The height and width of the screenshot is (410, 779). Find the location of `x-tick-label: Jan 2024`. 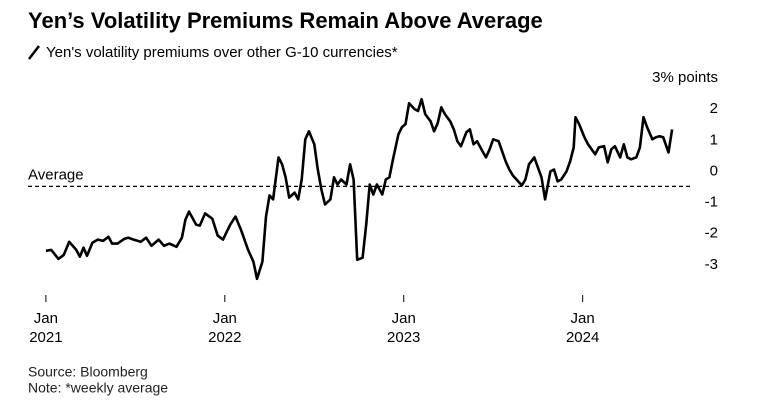

x-tick-label: Jan 2024 is located at coordinates (582, 328).